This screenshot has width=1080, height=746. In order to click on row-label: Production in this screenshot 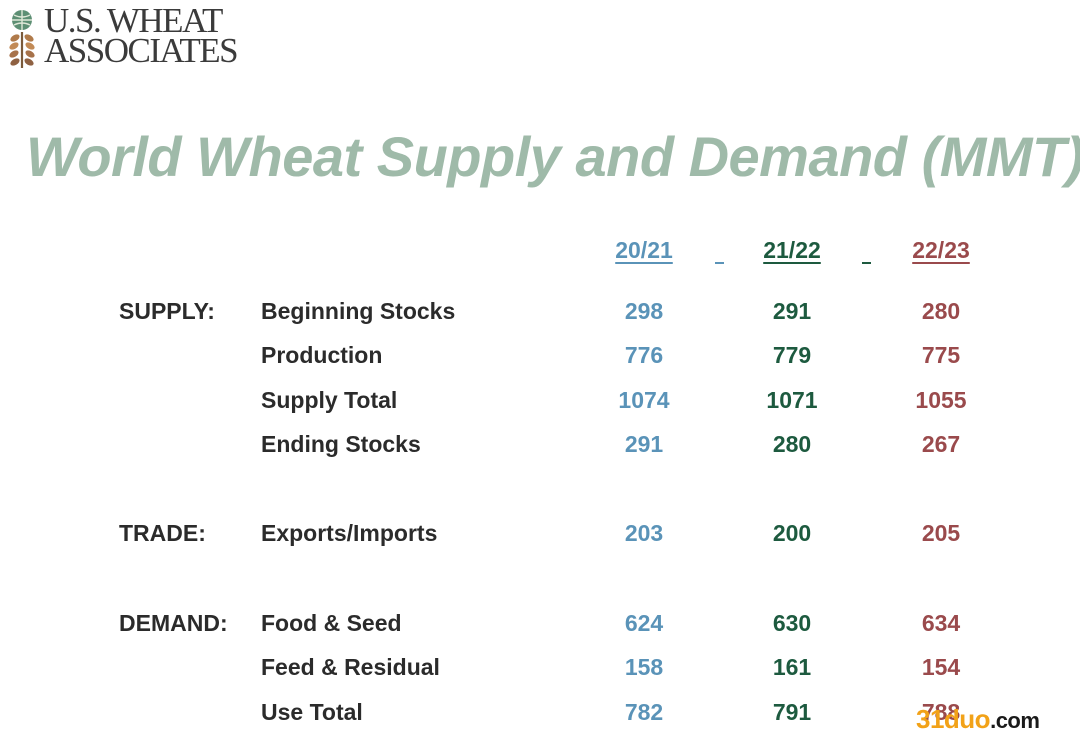, I will do `click(322, 355)`.